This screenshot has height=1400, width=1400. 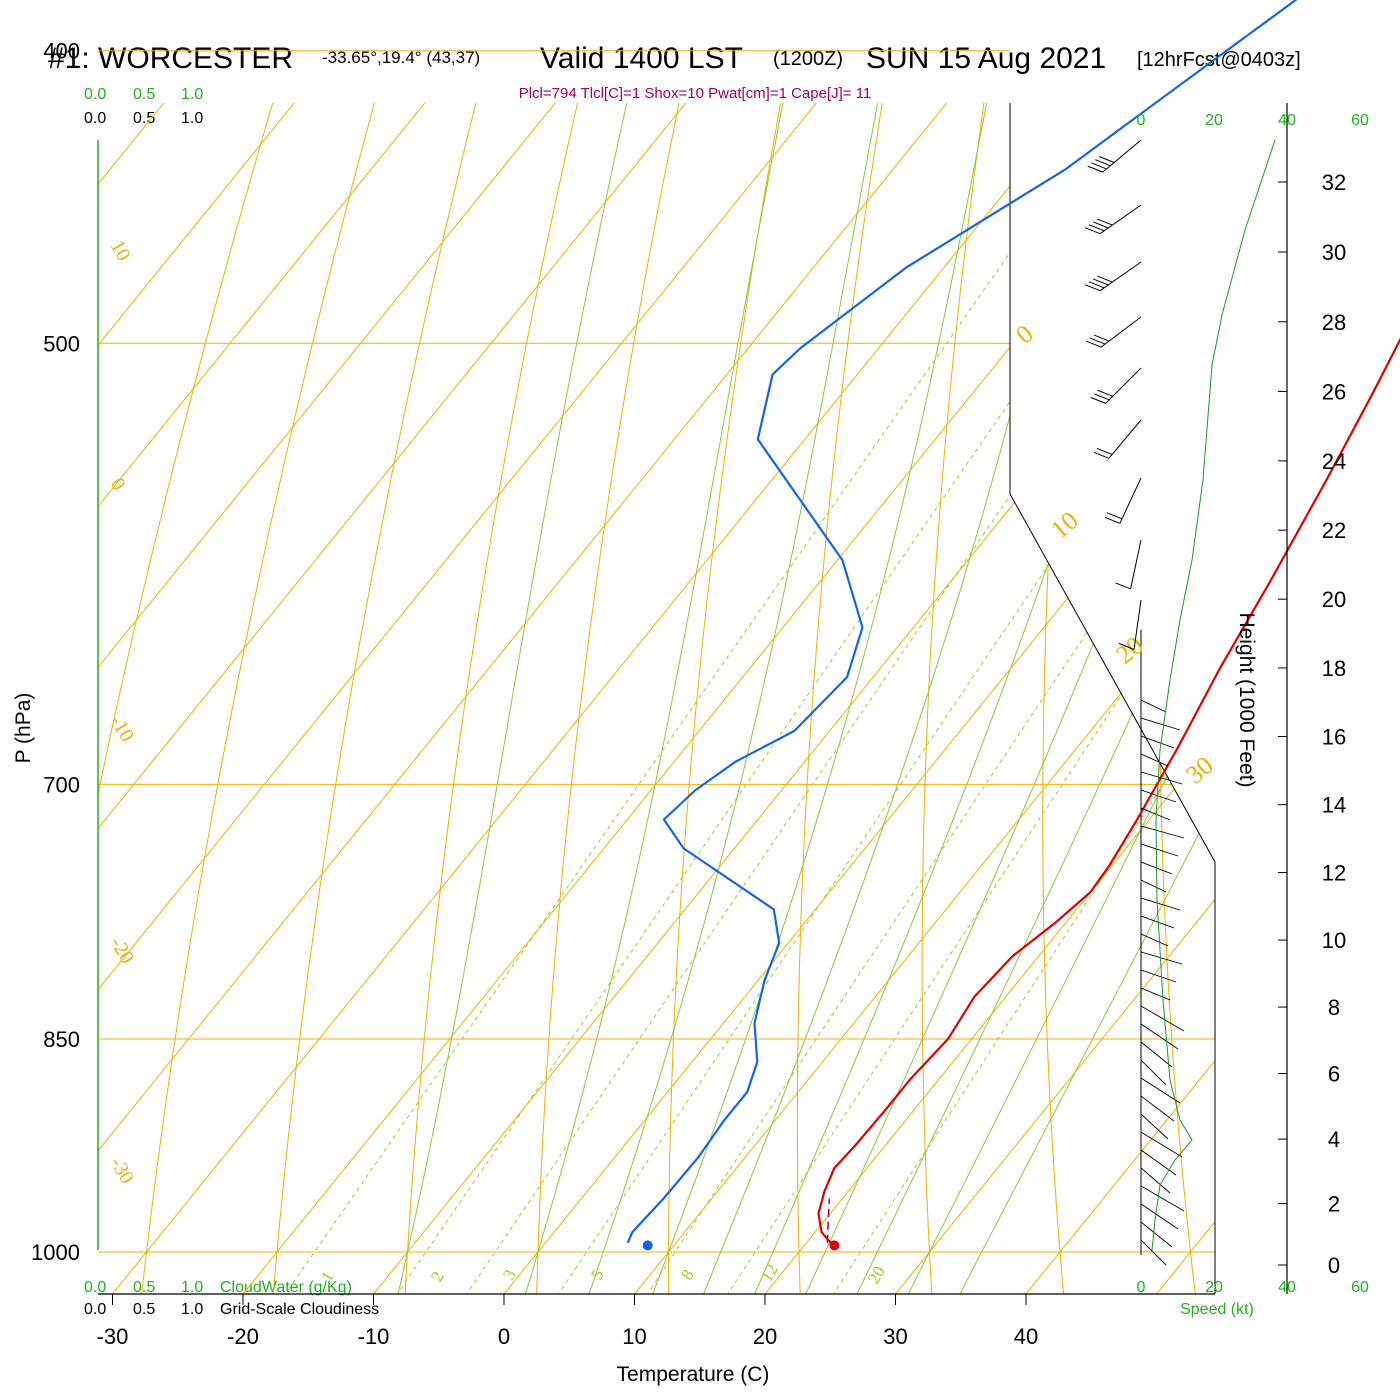 What do you see at coordinates (1334, 530) in the screenshot?
I see `height-tick-label: 22` at bounding box center [1334, 530].